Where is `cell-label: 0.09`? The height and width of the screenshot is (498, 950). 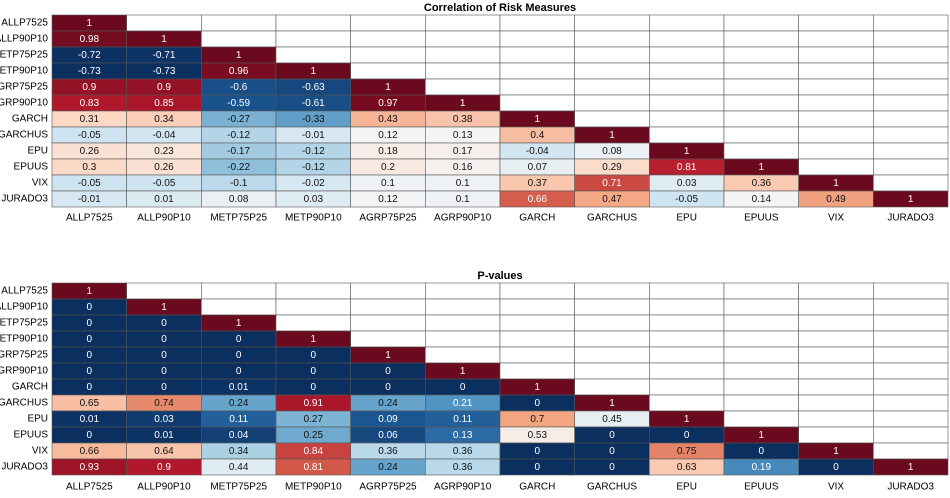
cell-label: 0.09 is located at coordinates (388, 419).